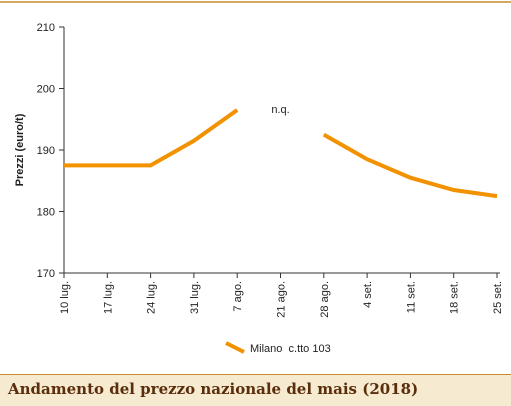  I want to click on legend-swatch, so click(235, 347).